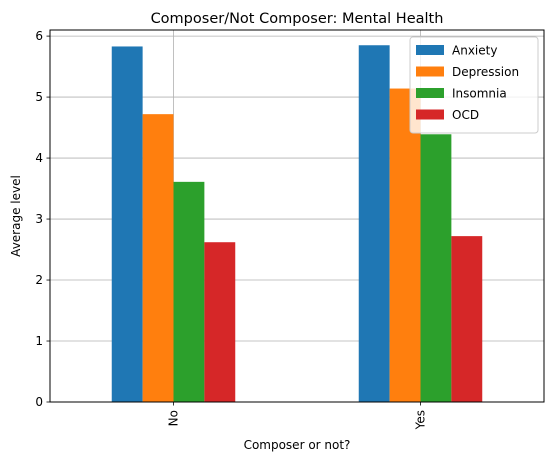 The height and width of the screenshot is (463, 554). What do you see at coordinates (474, 51) in the screenshot?
I see `legend-label-anxiety: Anxiety` at bounding box center [474, 51].